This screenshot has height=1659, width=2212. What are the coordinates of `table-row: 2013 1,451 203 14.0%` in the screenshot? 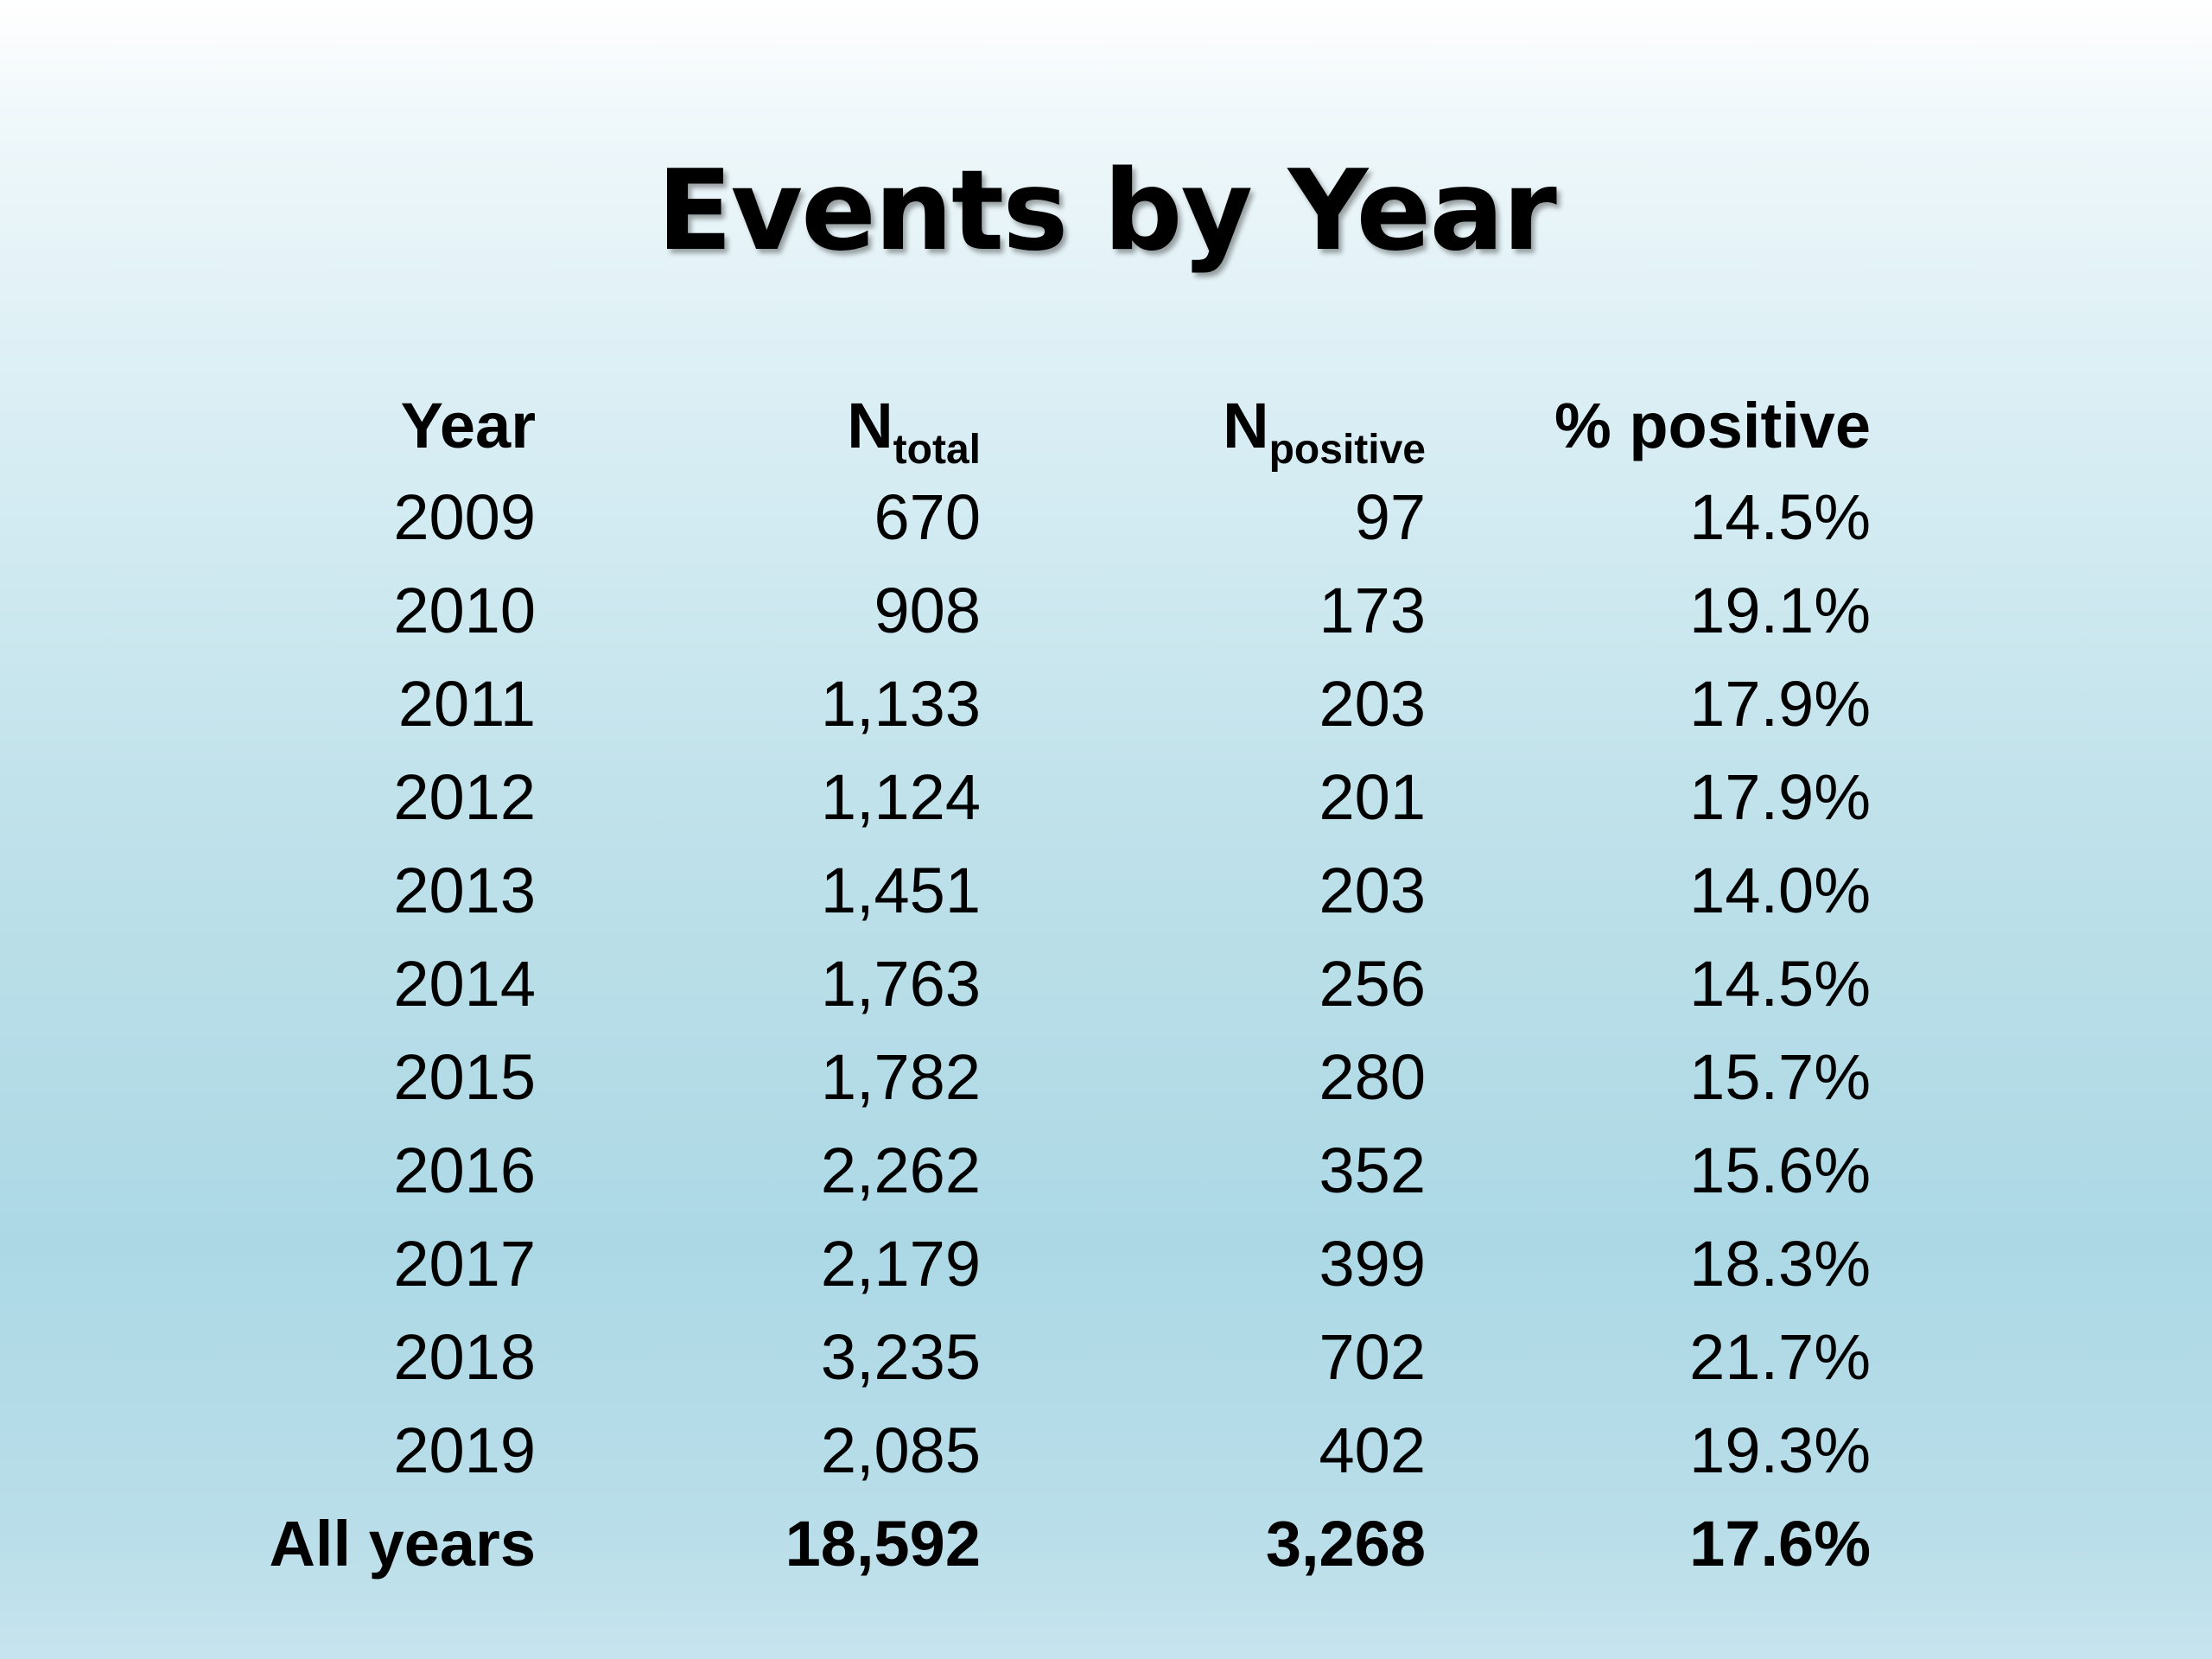 It's located at (1039, 890).